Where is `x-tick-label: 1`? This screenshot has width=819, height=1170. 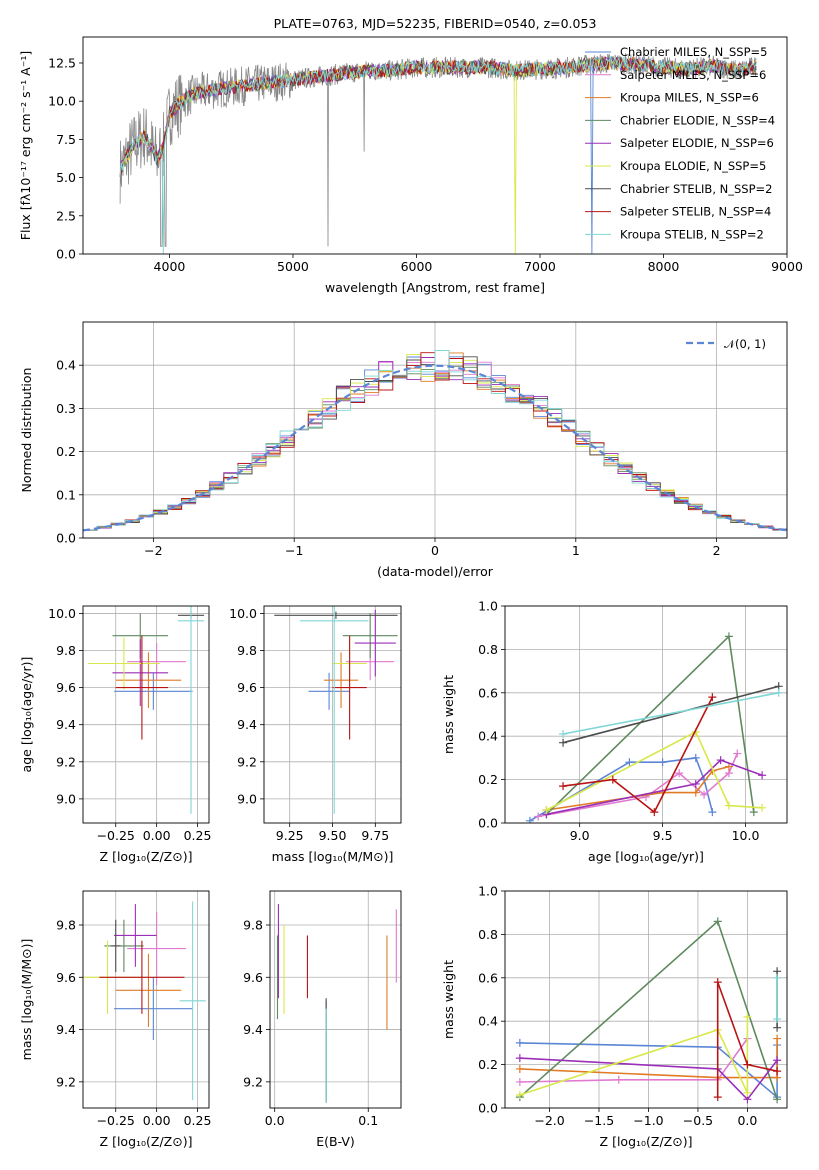 x-tick-label: 1 is located at coordinates (576, 550).